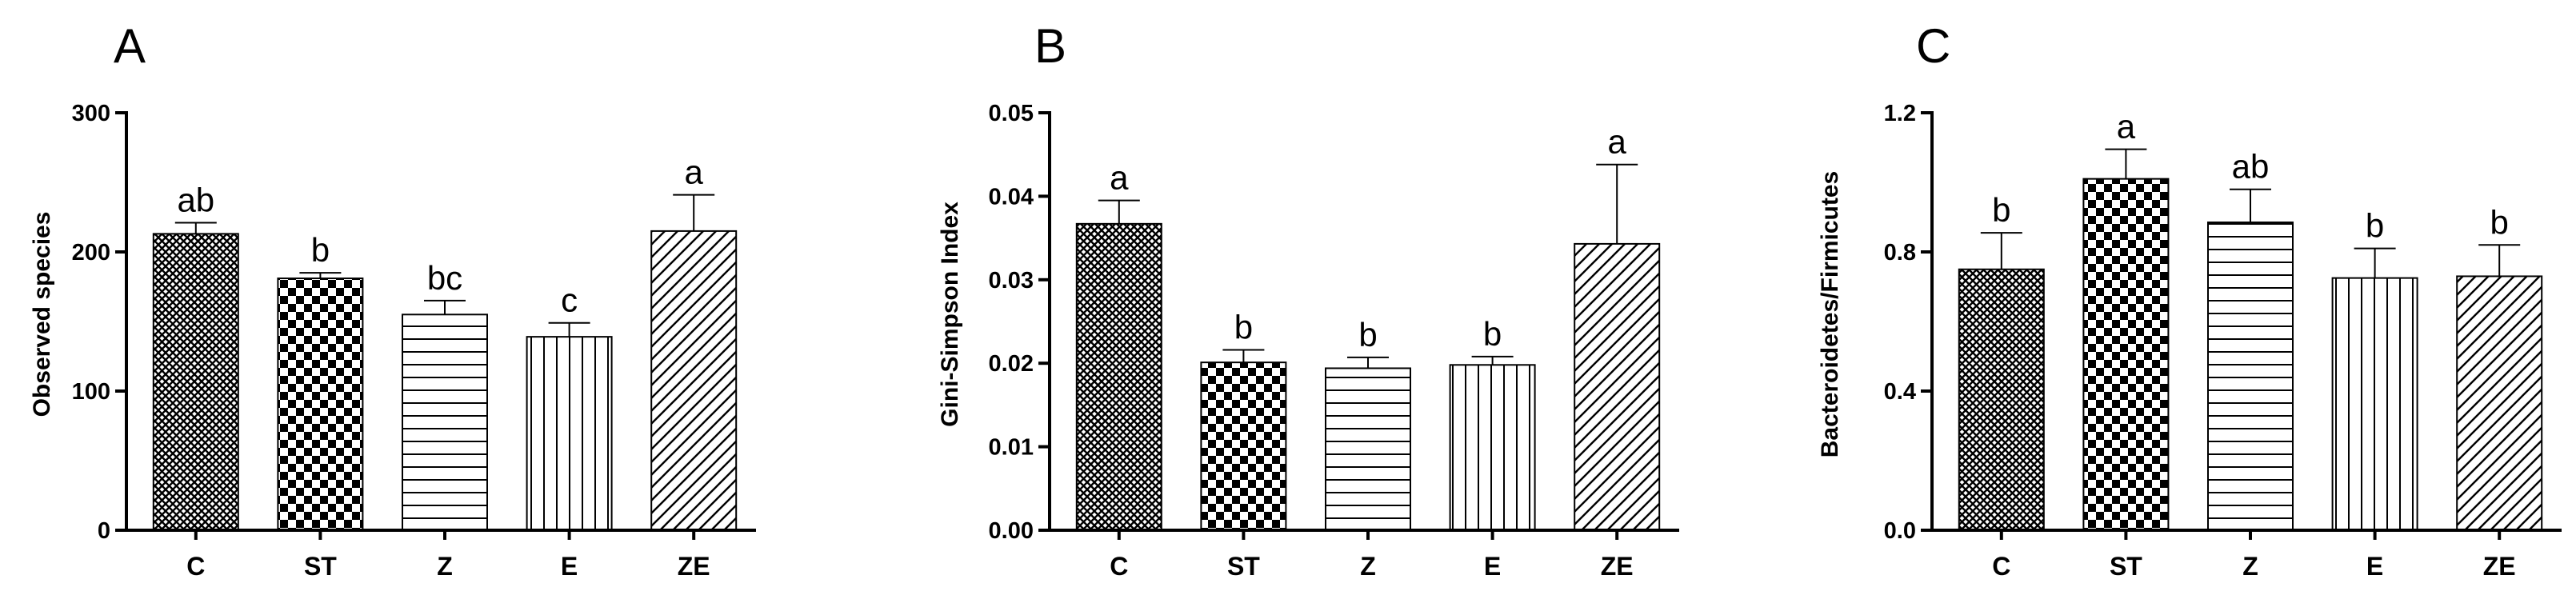 Image resolution: width=2576 pixels, height=603 pixels. Describe the element at coordinates (1118, 376) in the screenshot. I see `panel-b-bar-c` at that location.